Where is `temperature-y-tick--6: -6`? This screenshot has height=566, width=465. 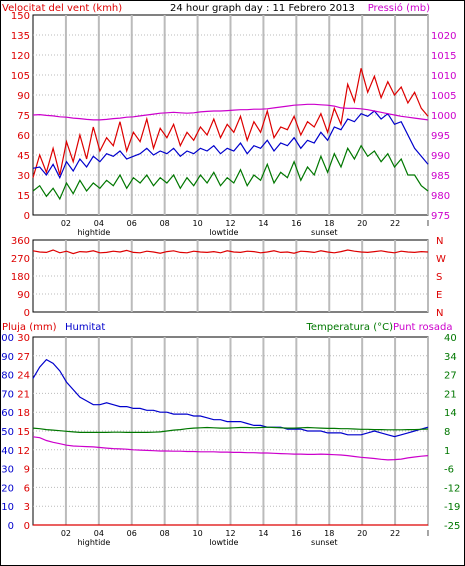 temperature-y-tick--6: -6 is located at coordinates (449, 470).